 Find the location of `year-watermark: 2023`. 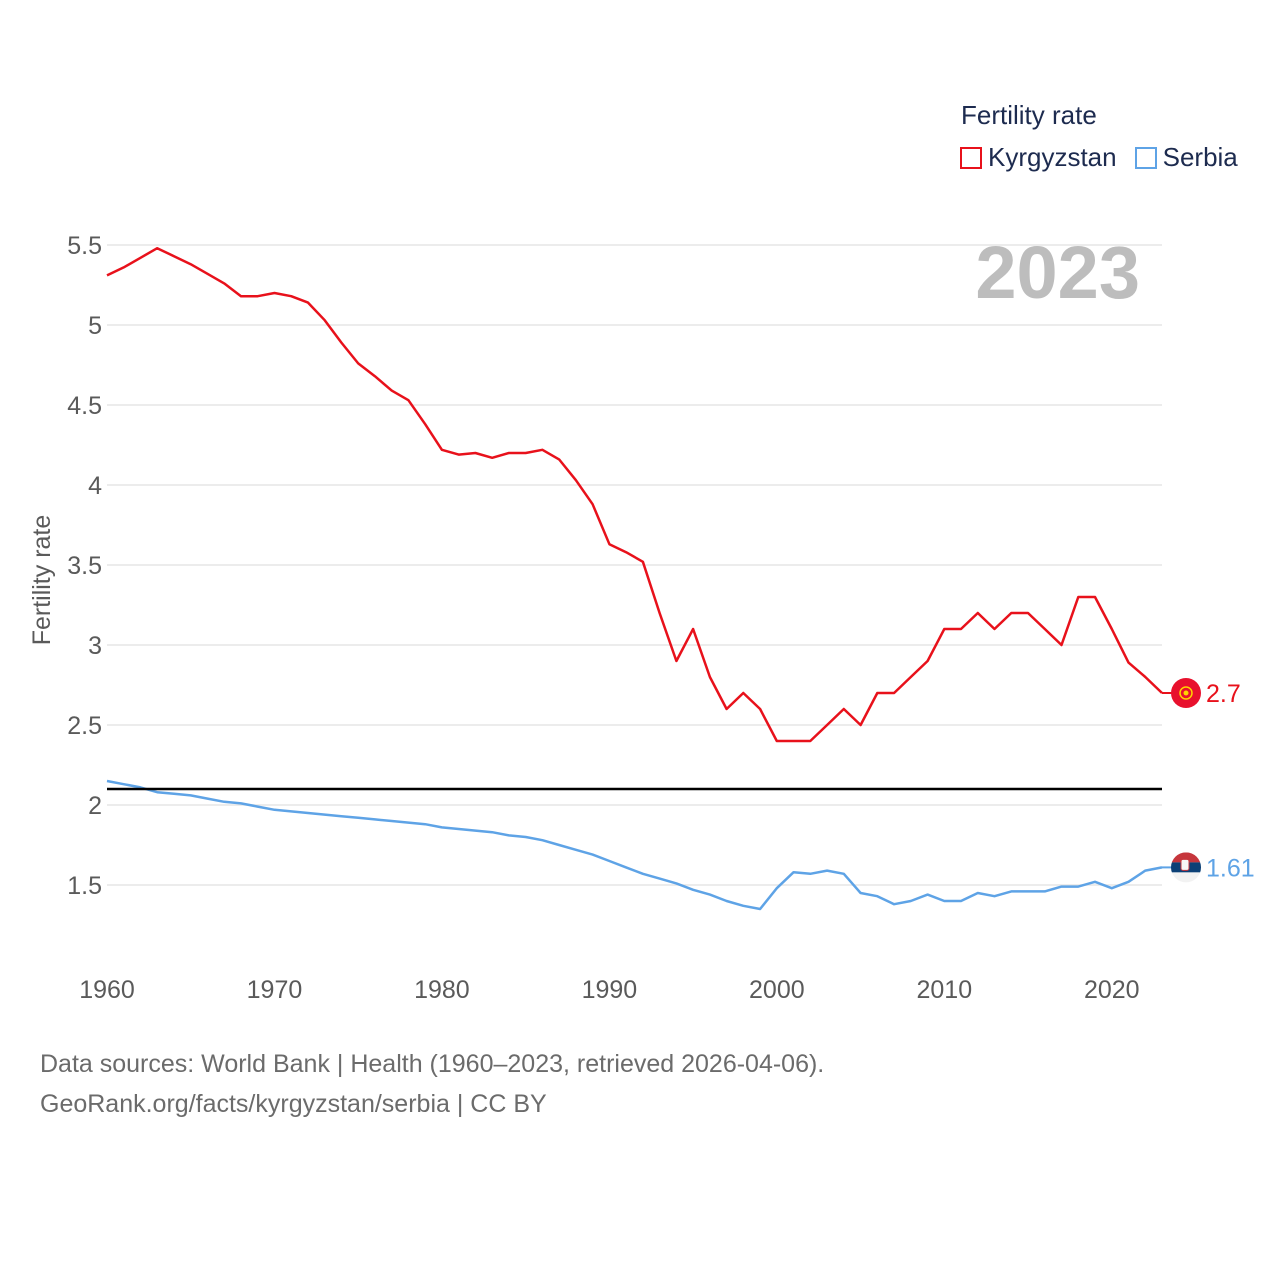

year-watermark: 2023 is located at coordinates (1057, 272).